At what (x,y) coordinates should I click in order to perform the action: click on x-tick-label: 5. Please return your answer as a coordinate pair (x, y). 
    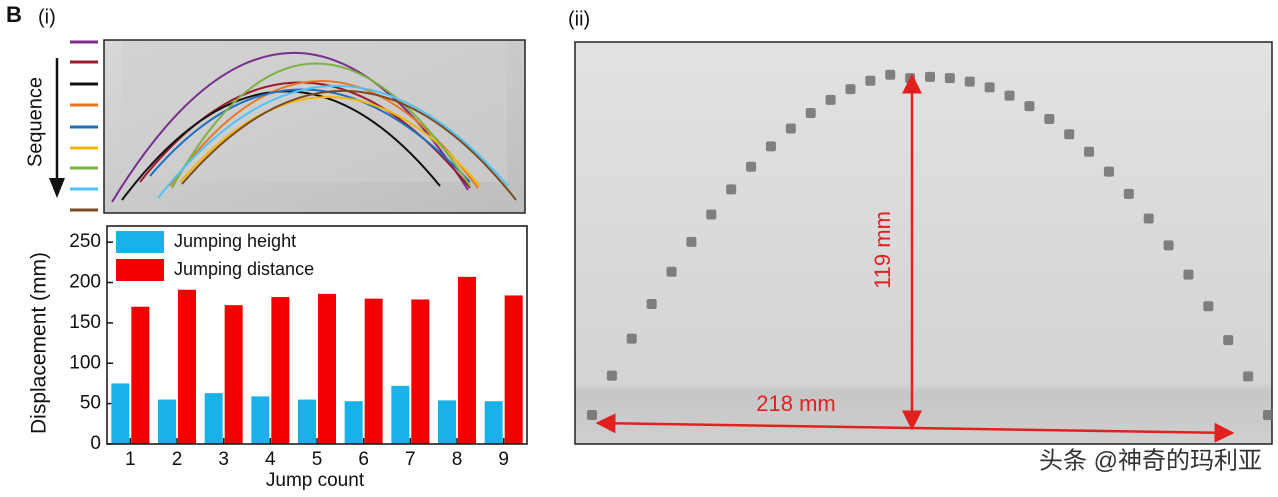
    Looking at the image, I should click on (317, 459).